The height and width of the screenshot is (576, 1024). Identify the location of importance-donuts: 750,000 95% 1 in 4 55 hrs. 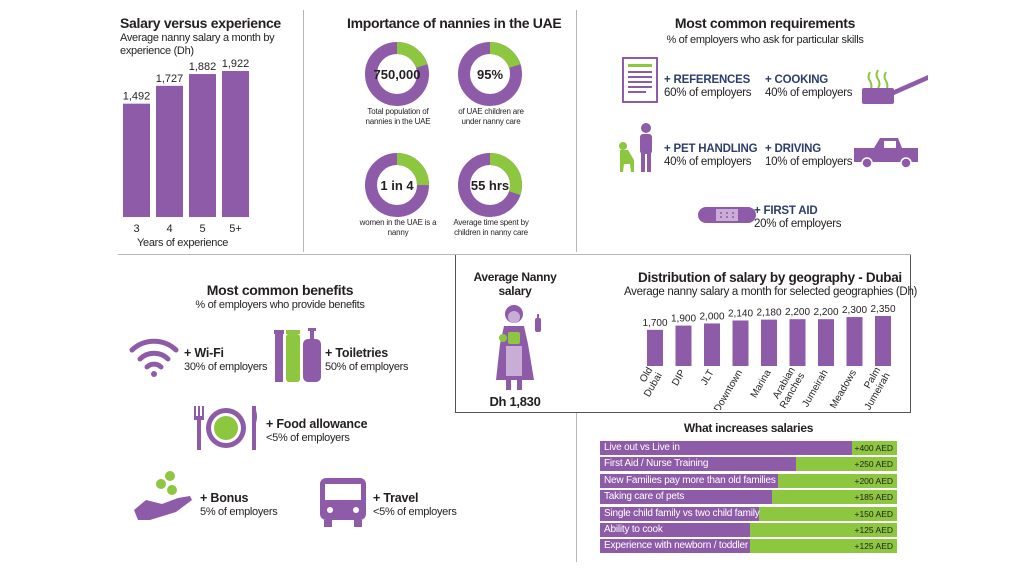
(443, 129).